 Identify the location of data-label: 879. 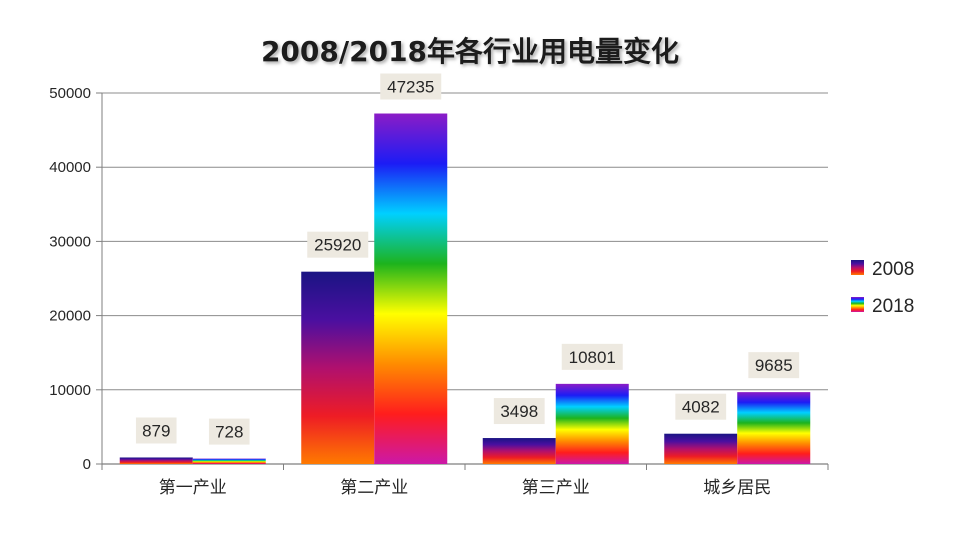
(156, 430).